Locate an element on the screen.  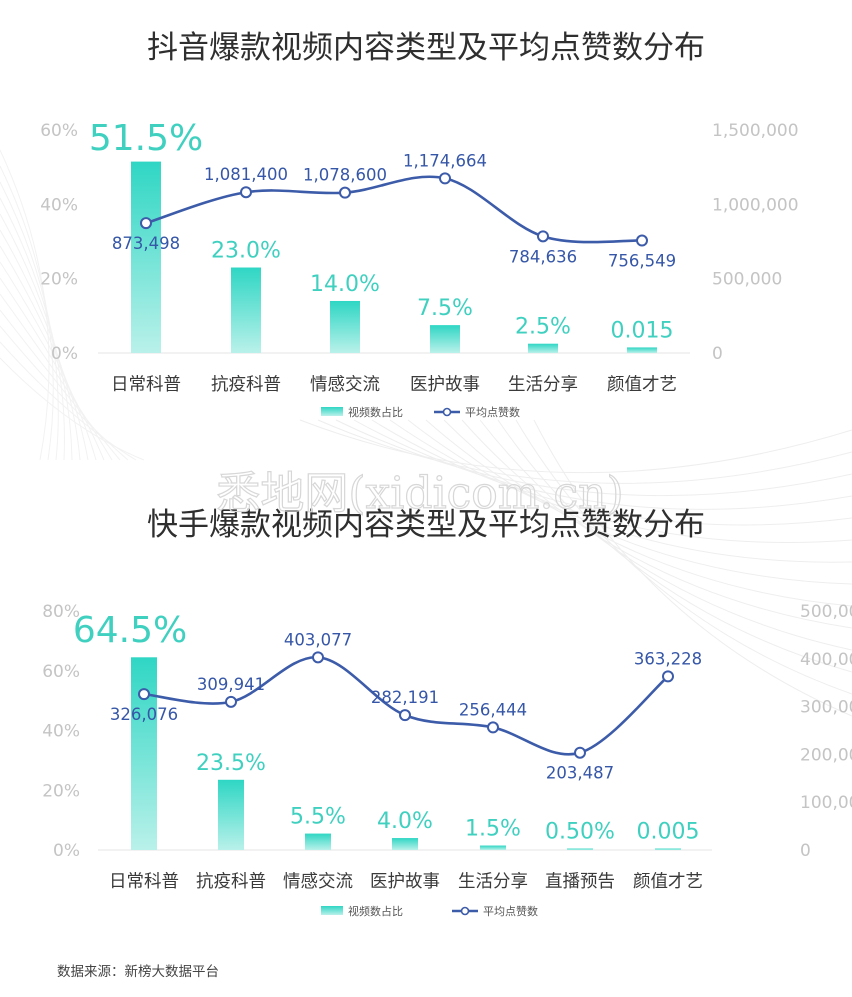
line-value-label: 203,487 is located at coordinates (580, 773).